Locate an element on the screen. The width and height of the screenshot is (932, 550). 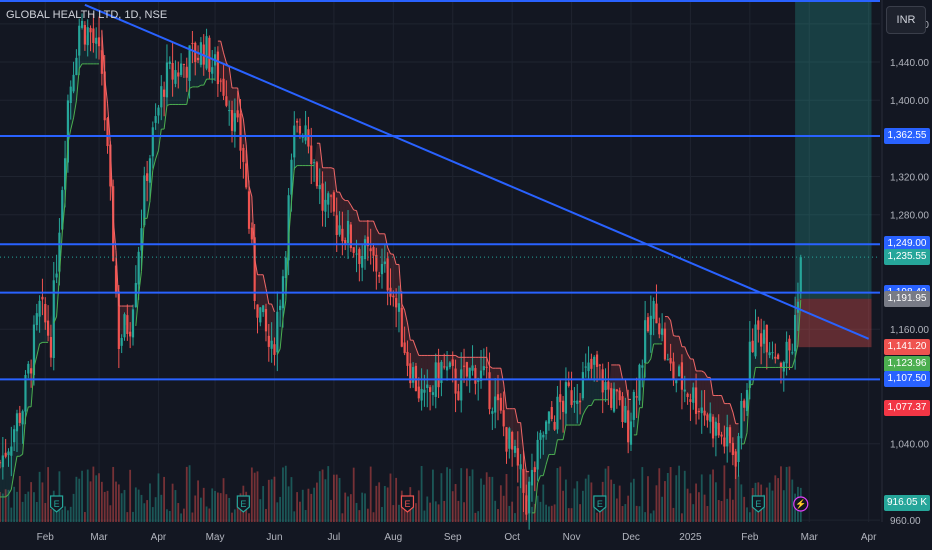
currency-button: INR is located at coordinates (906, 20).